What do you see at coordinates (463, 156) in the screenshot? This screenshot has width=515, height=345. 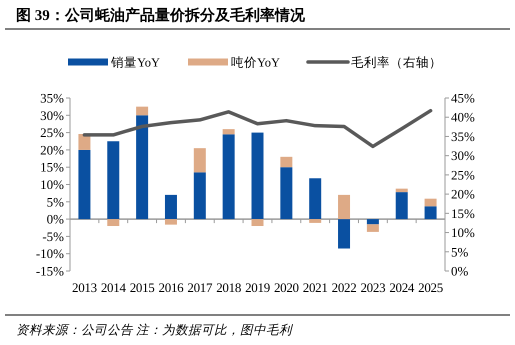 I see `y2-tick-label: 30%` at bounding box center [463, 156].